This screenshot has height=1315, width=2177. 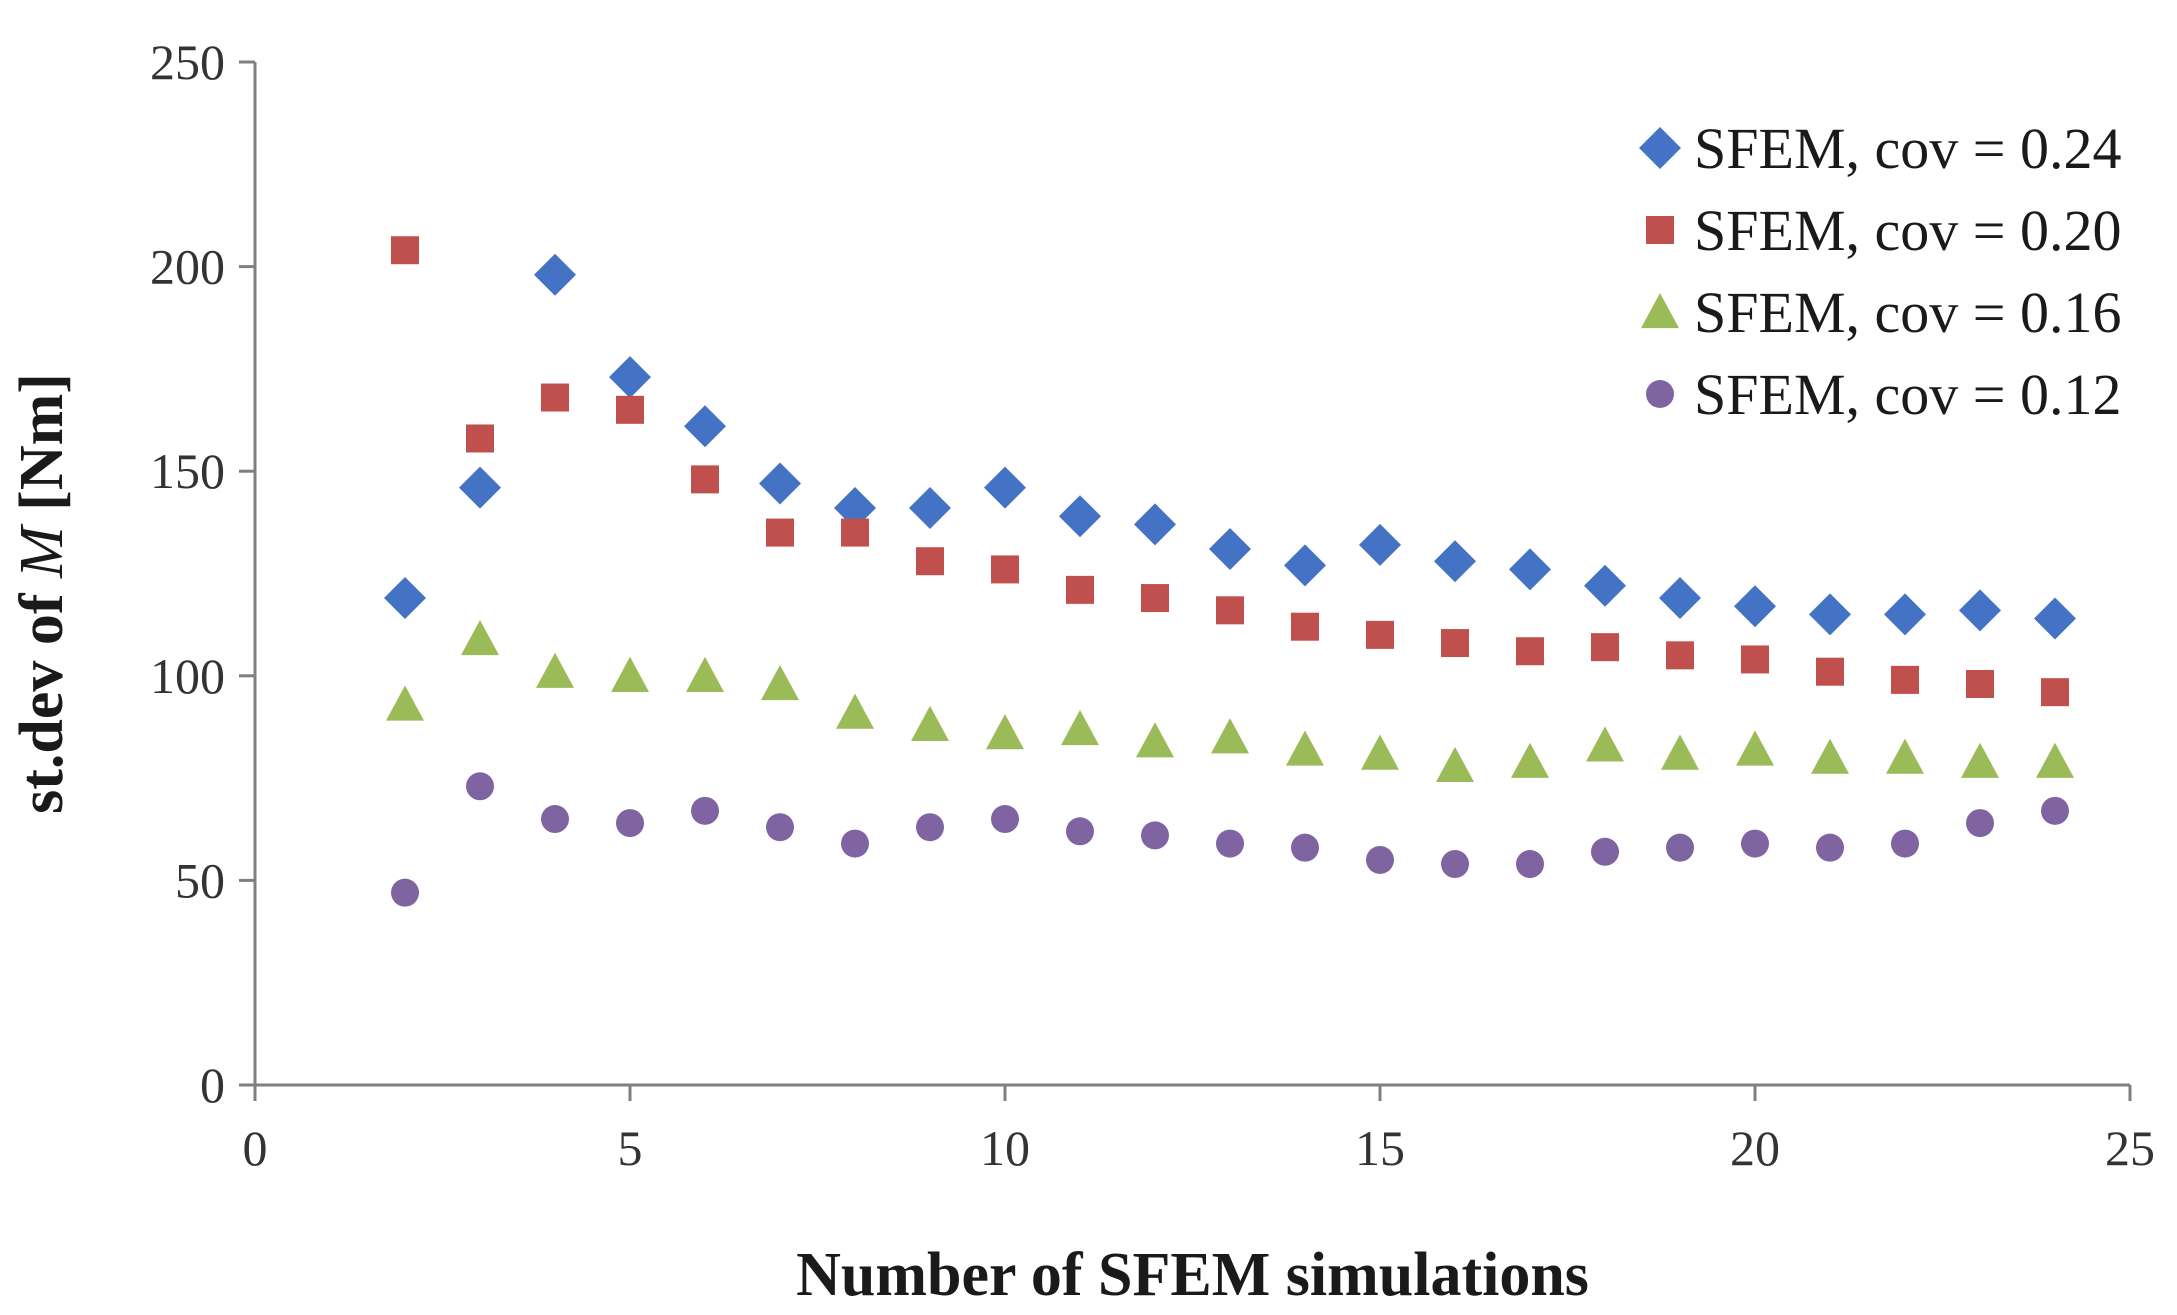 I want to click on legend-marker-triangle, so click(x=1660, y=311).